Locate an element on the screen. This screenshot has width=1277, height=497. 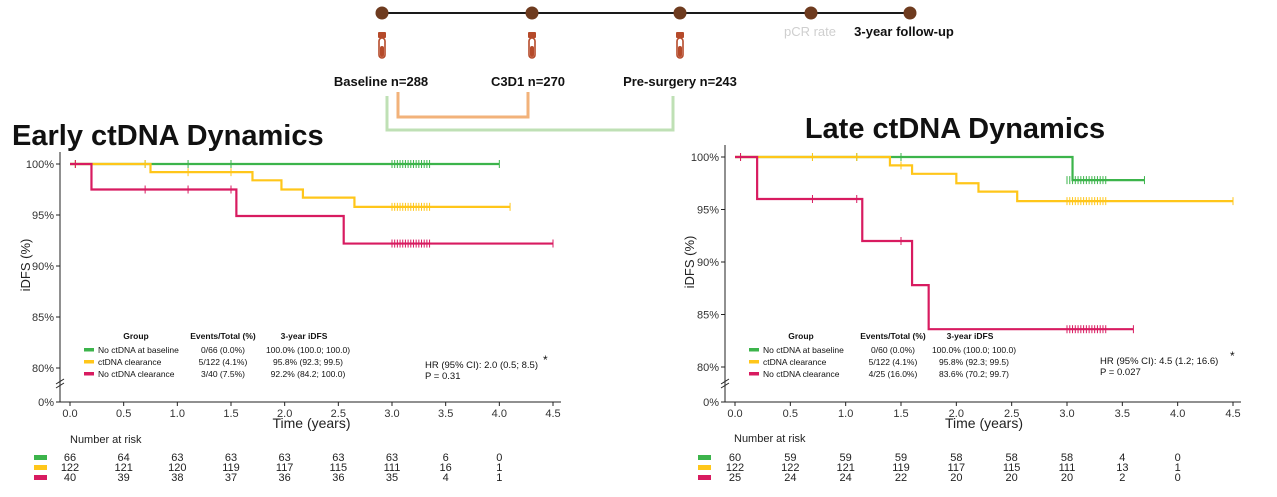
legend-entry: No ctDNA at baseline is located at coordinates (138, 350).